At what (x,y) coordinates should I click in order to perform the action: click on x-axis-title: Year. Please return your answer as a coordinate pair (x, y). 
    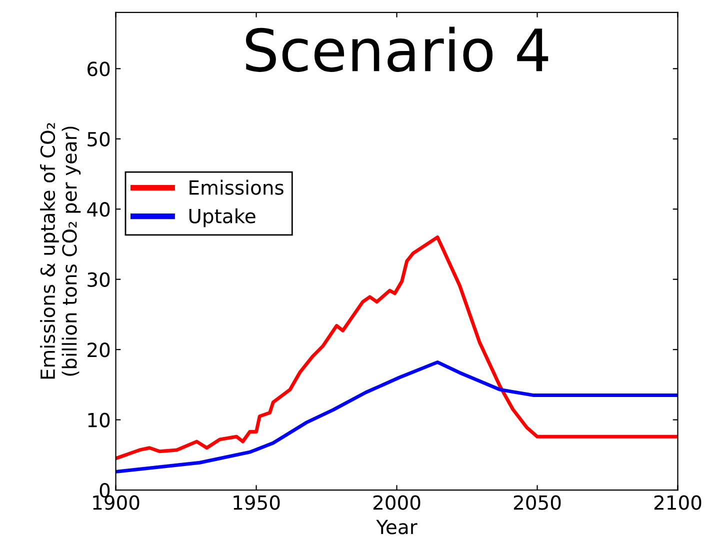
    Looking at the image, I should click on (397, 527).